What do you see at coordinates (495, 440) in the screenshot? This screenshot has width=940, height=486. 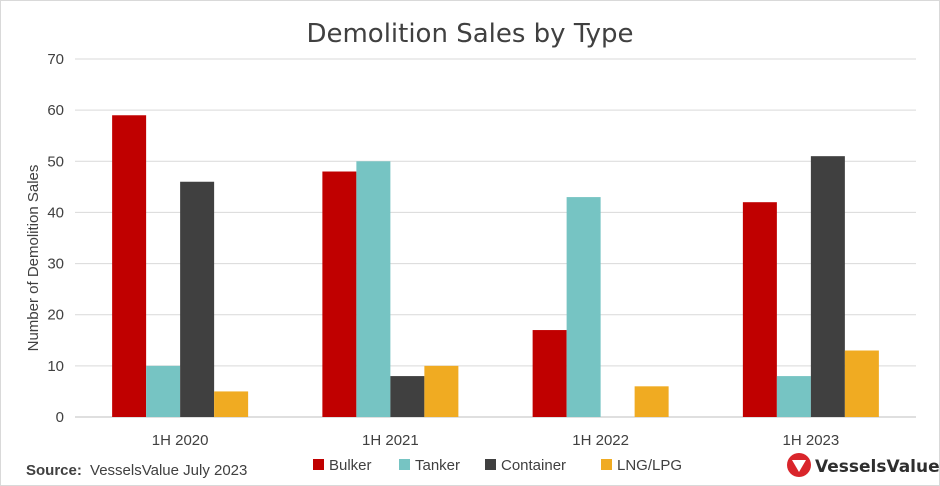 I see `x-axis-ticks: 1H 2020 1H 2021 1H 2022 1H 2023` at bounding box center [495, 440].